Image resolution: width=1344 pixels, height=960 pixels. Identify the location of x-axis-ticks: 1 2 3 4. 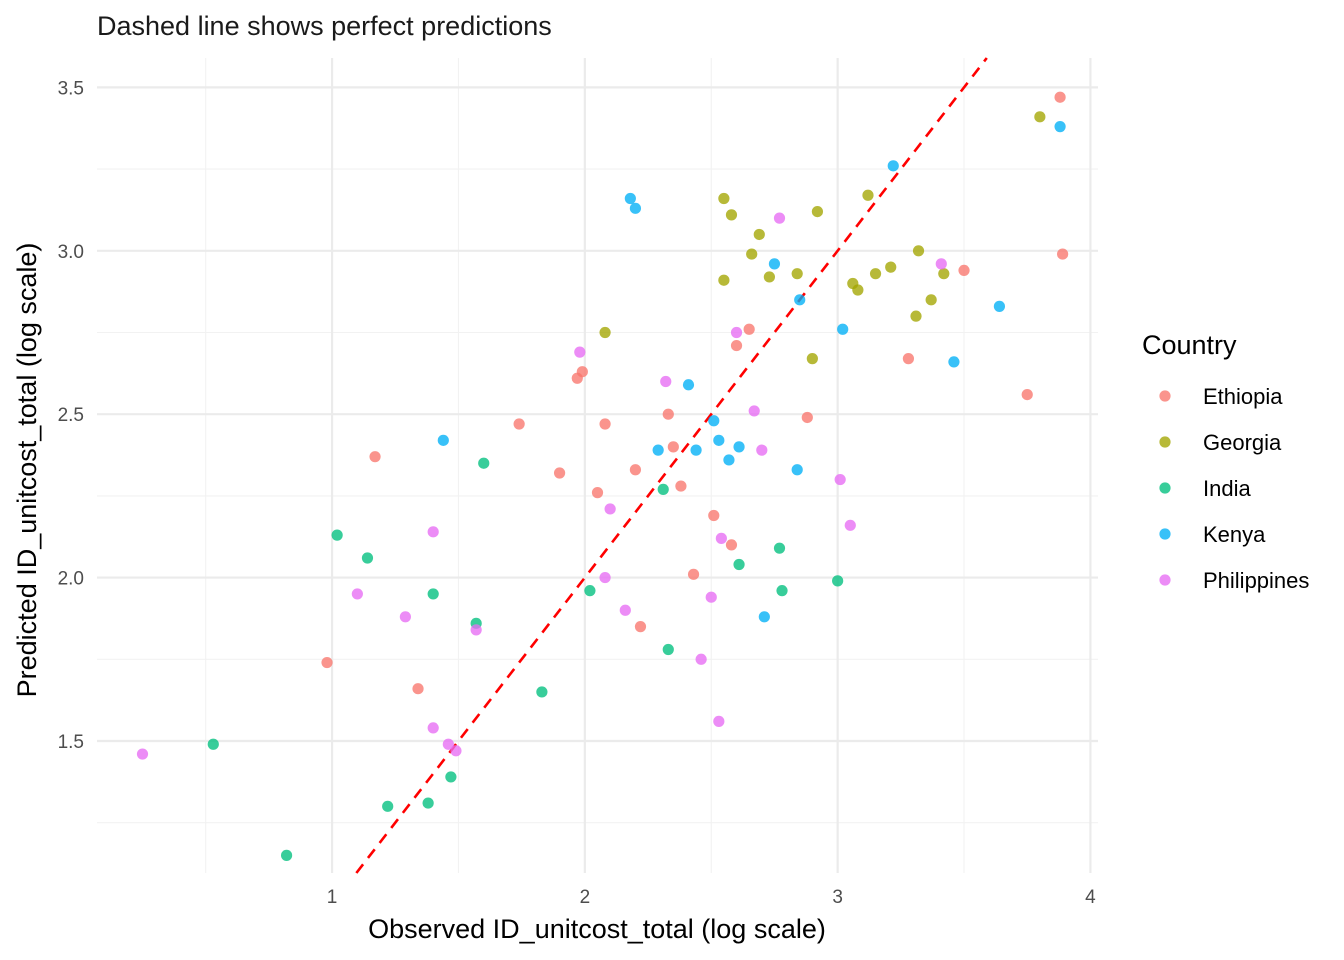
(711, 897).